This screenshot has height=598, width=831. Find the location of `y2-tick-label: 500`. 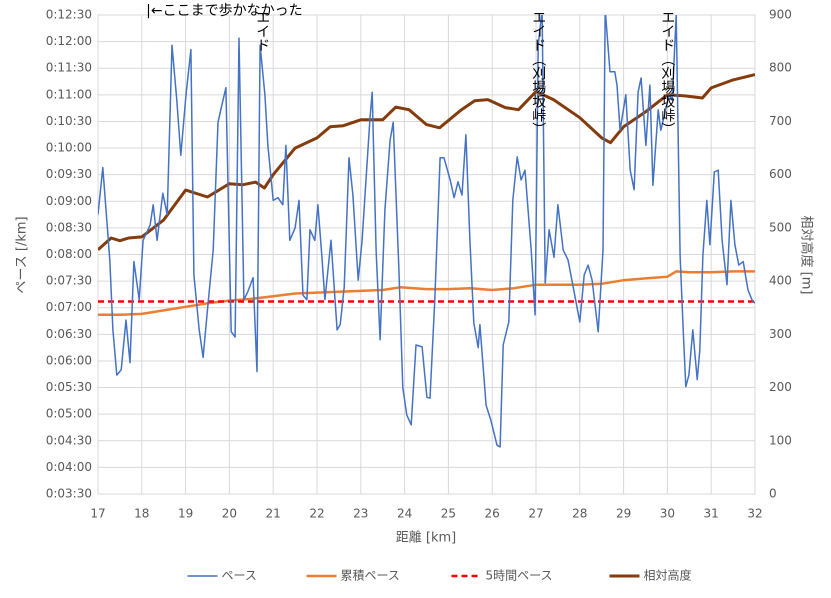

y2-tick-label: 500 is located at coordinates (780, 227).